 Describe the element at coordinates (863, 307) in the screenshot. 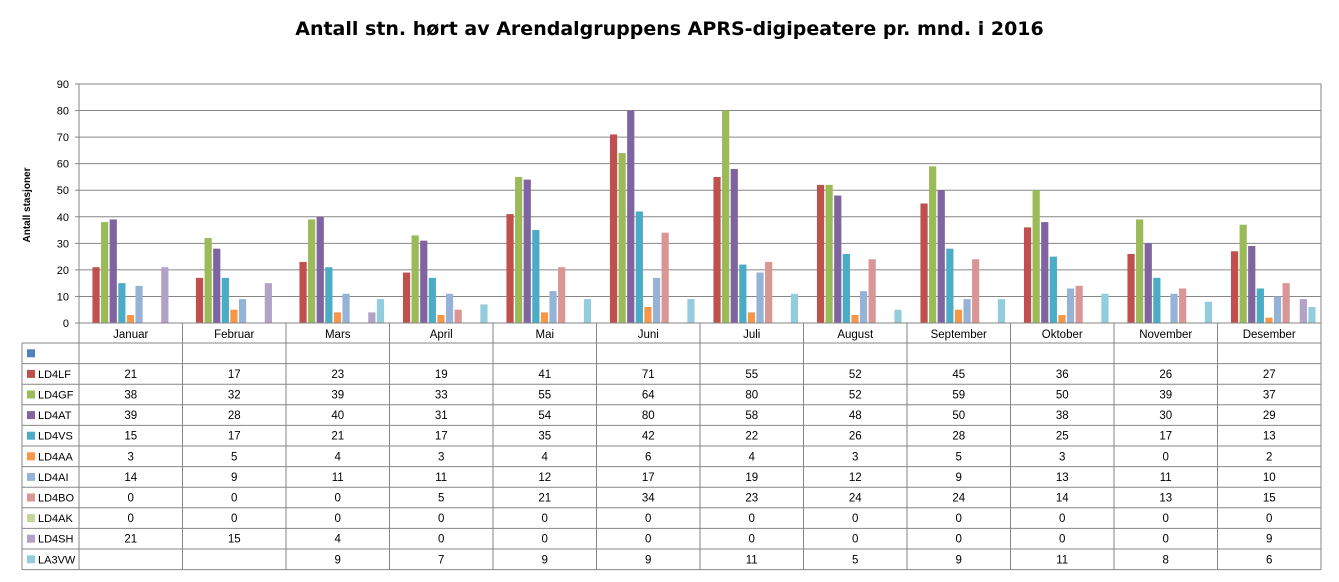

I see `bar-ld4ai-august` at that location.